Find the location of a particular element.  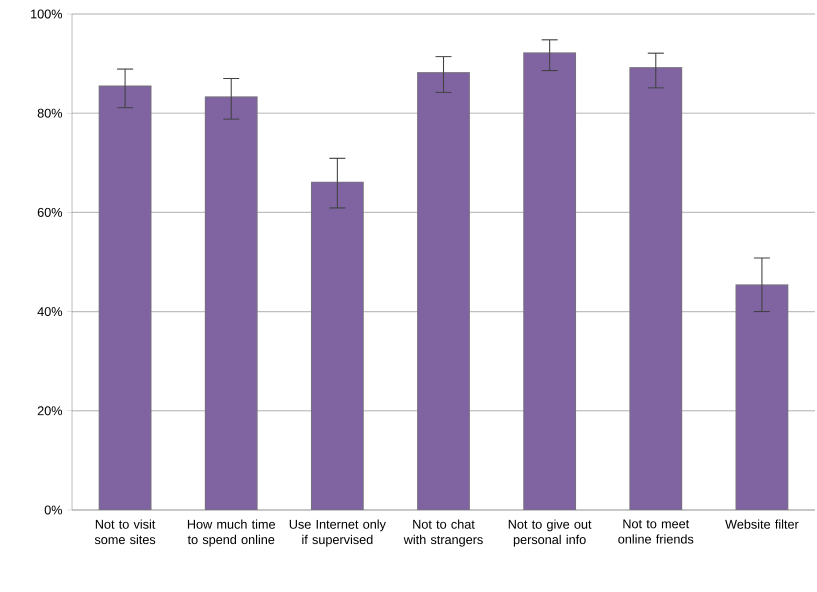

x-tick-label: Website filter is located at coordinates (762, 524).